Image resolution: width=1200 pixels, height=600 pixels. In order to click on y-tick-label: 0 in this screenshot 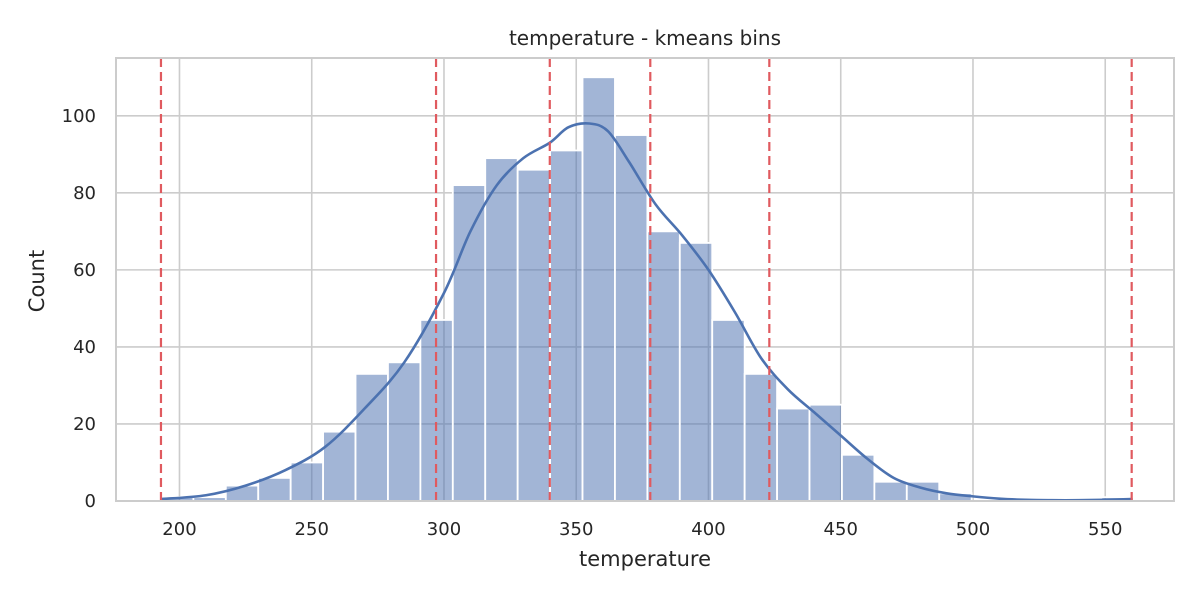, I will do `click(90, 501)`.